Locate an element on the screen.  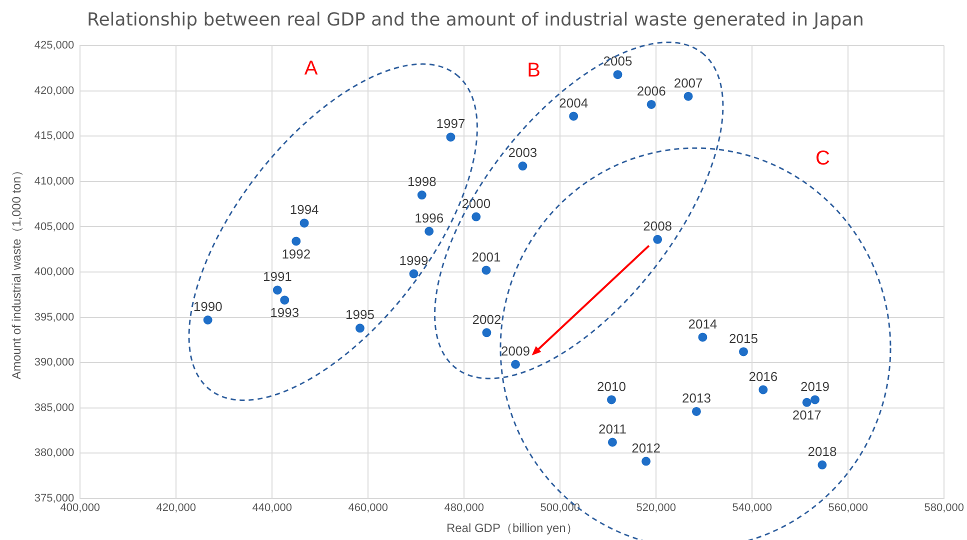
annotation: 1992 is located at coordinates (296, 254).